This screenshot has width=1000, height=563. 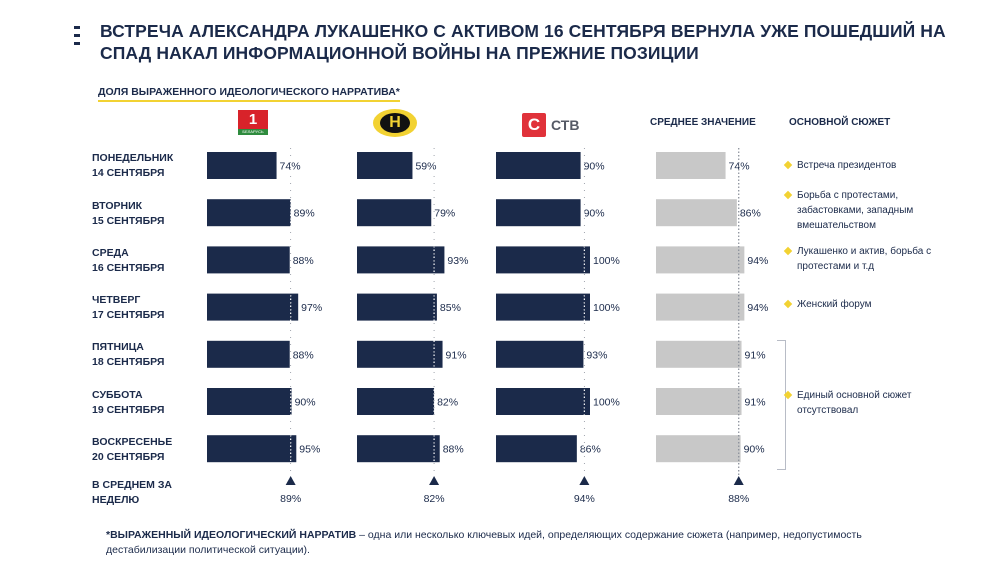 I want to click on weekly-average-value: 94%, so click(x=584, y=499).